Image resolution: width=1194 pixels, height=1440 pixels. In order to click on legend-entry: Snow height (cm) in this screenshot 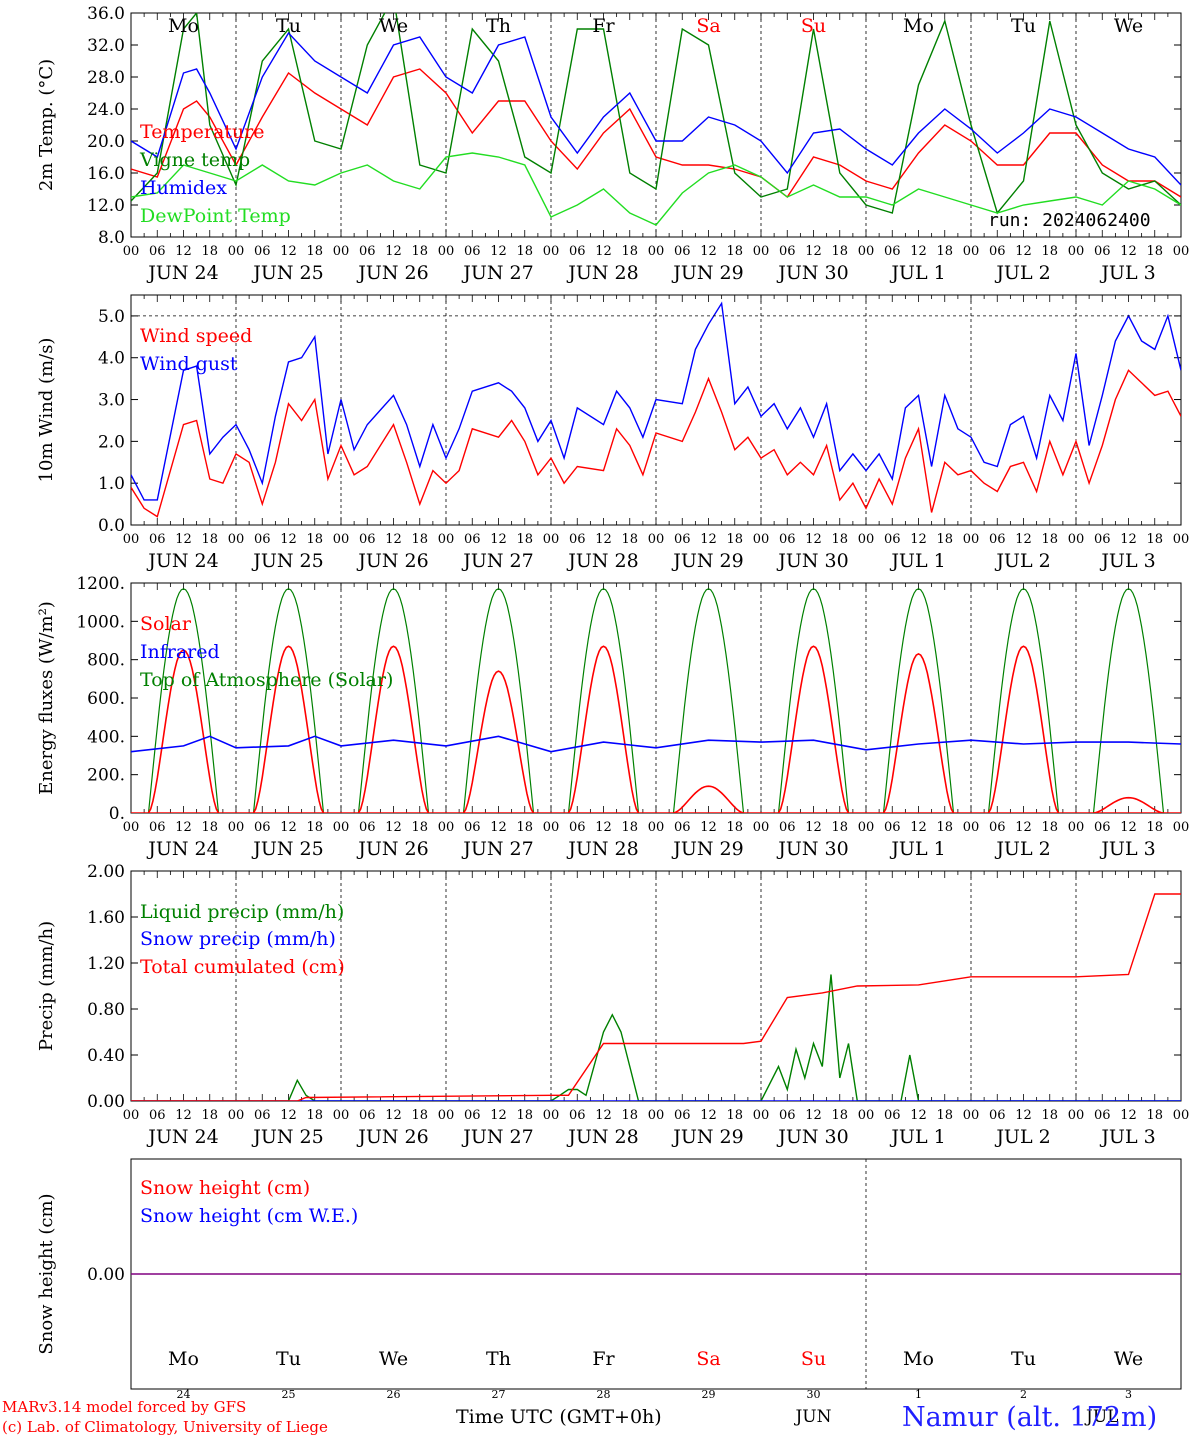, I will do `click(225, 1188)`.